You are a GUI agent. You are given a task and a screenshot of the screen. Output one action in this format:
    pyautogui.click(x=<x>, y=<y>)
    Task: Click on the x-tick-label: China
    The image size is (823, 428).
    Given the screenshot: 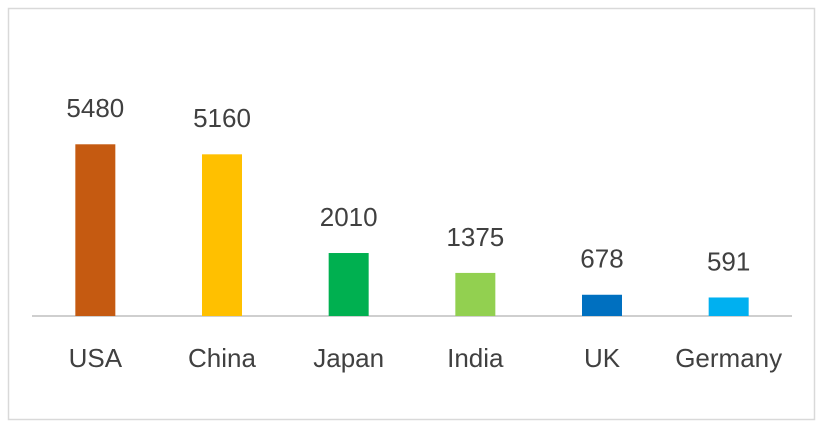 What is the action you would take?
    pyautogui.click(x=222, y=358)
    